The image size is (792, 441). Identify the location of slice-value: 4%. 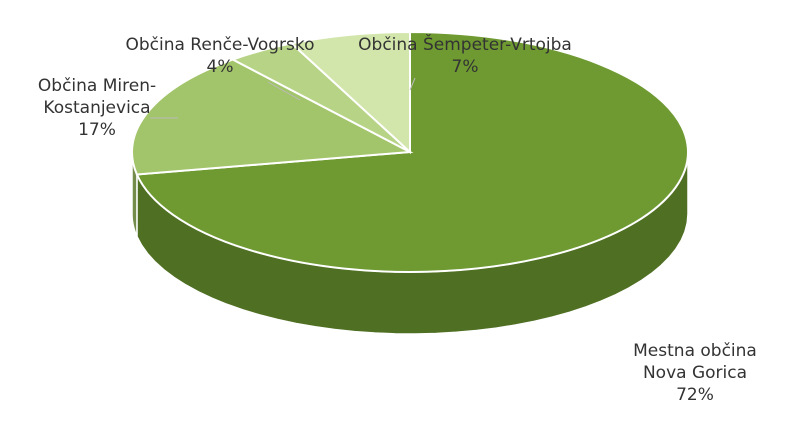
(220, 67).